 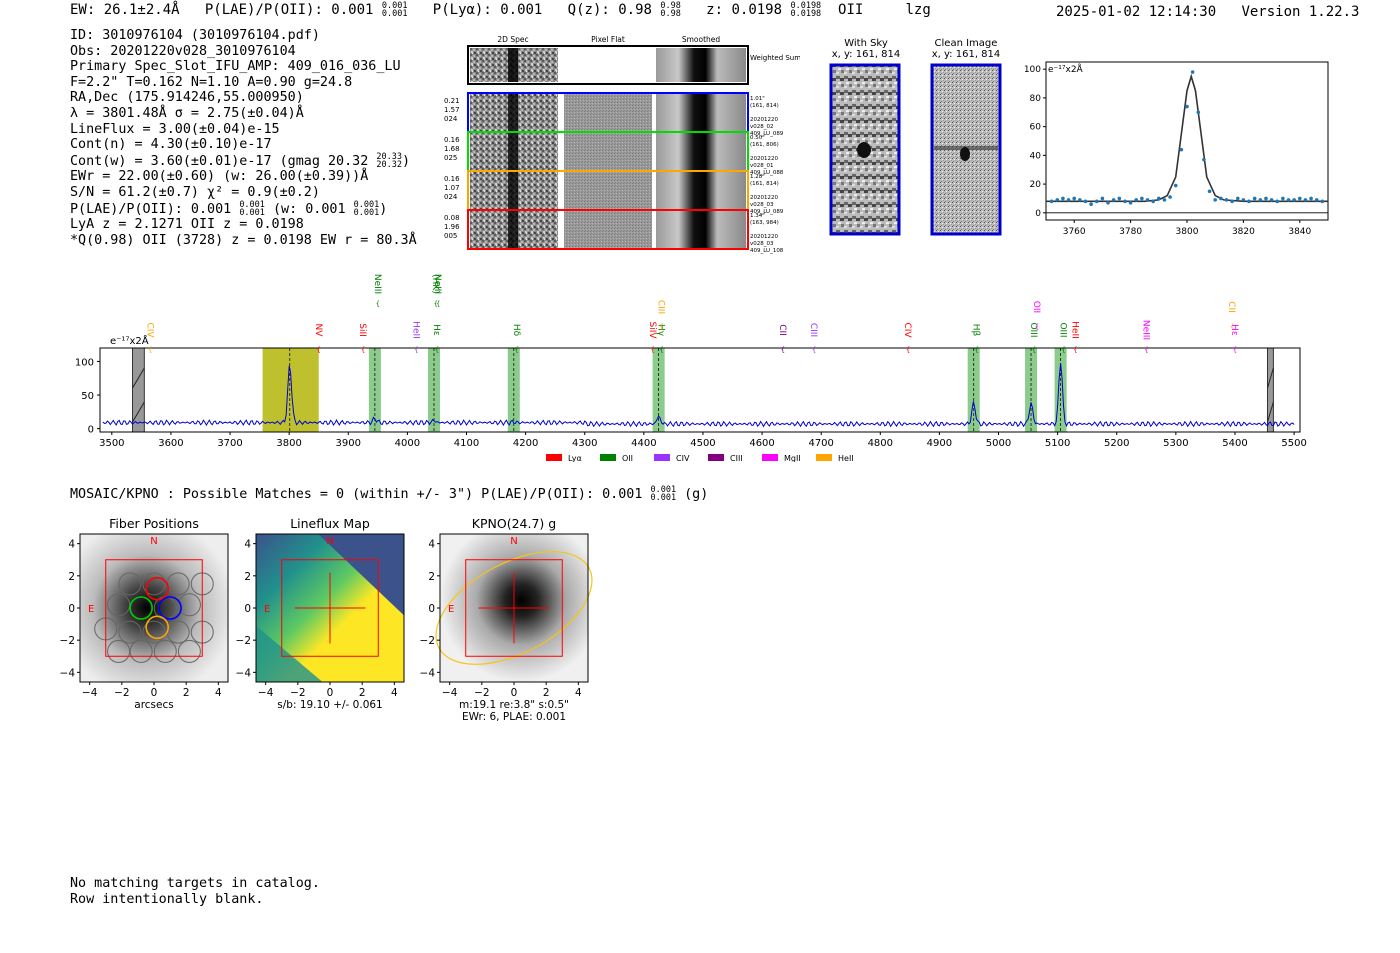 What do you see at coordinates (187, 98) in the screenshot?
I see `info-radec: RA,Dec (175.914246,55.000950)` at bounding box center [187, 98].